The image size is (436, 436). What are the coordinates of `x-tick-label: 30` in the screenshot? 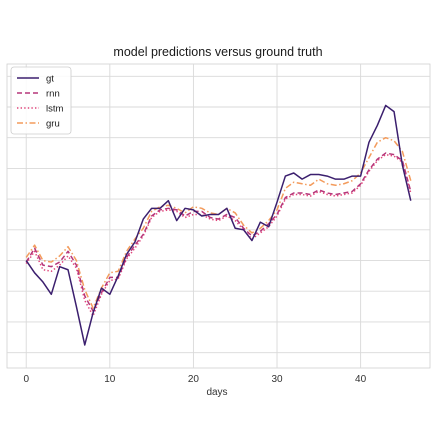 It's located at (277, 379).